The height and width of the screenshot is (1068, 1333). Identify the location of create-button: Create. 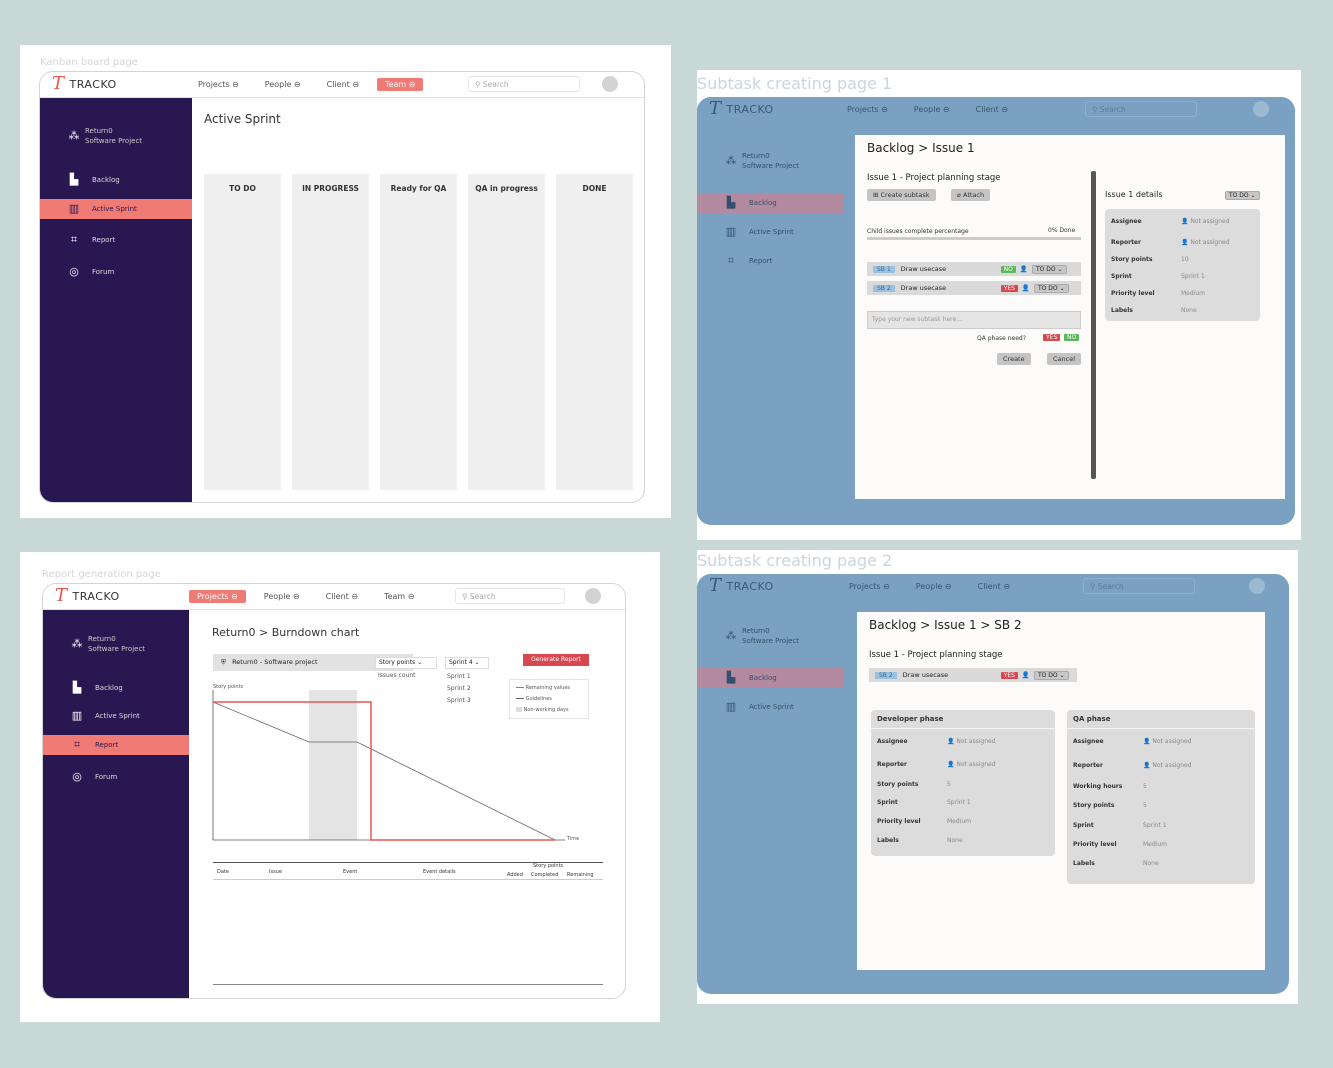
(1014, 359).